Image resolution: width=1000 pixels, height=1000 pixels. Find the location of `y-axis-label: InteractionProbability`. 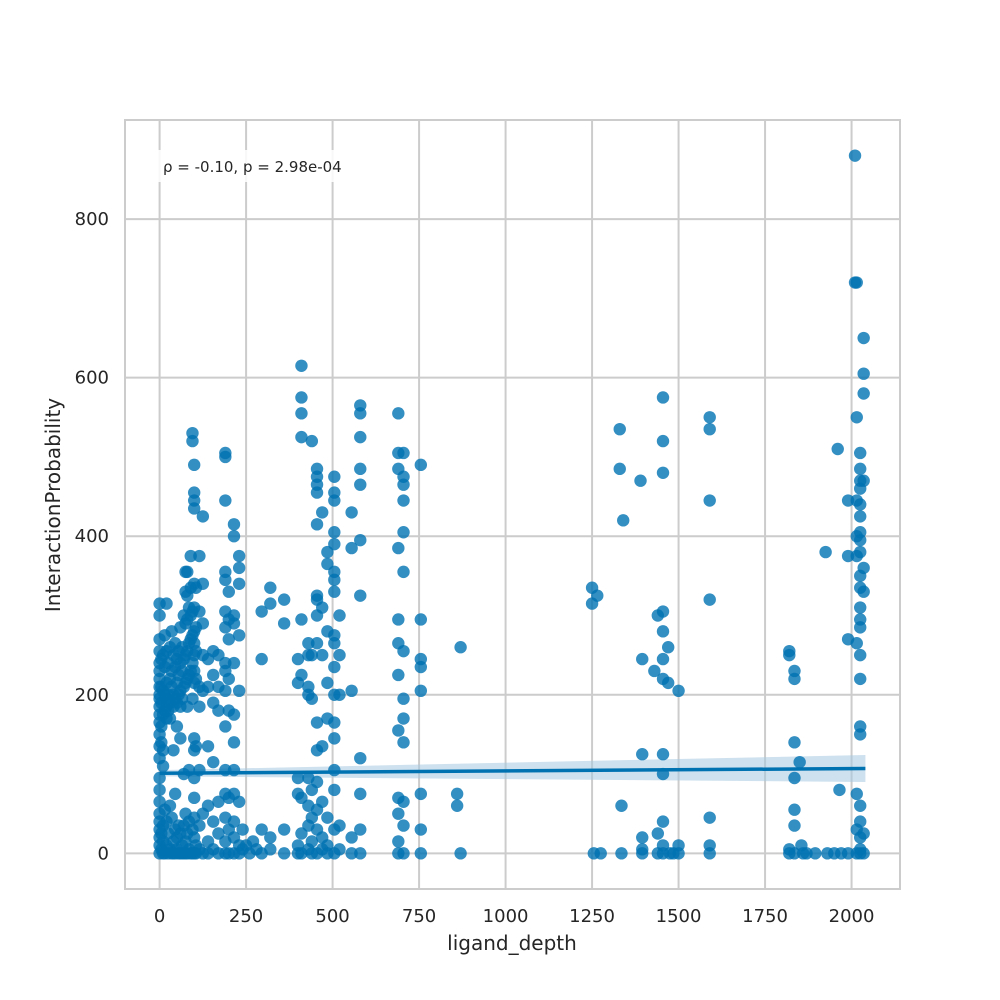

y-axis-label: InteractionProbability is located at coordinates (53, 505).